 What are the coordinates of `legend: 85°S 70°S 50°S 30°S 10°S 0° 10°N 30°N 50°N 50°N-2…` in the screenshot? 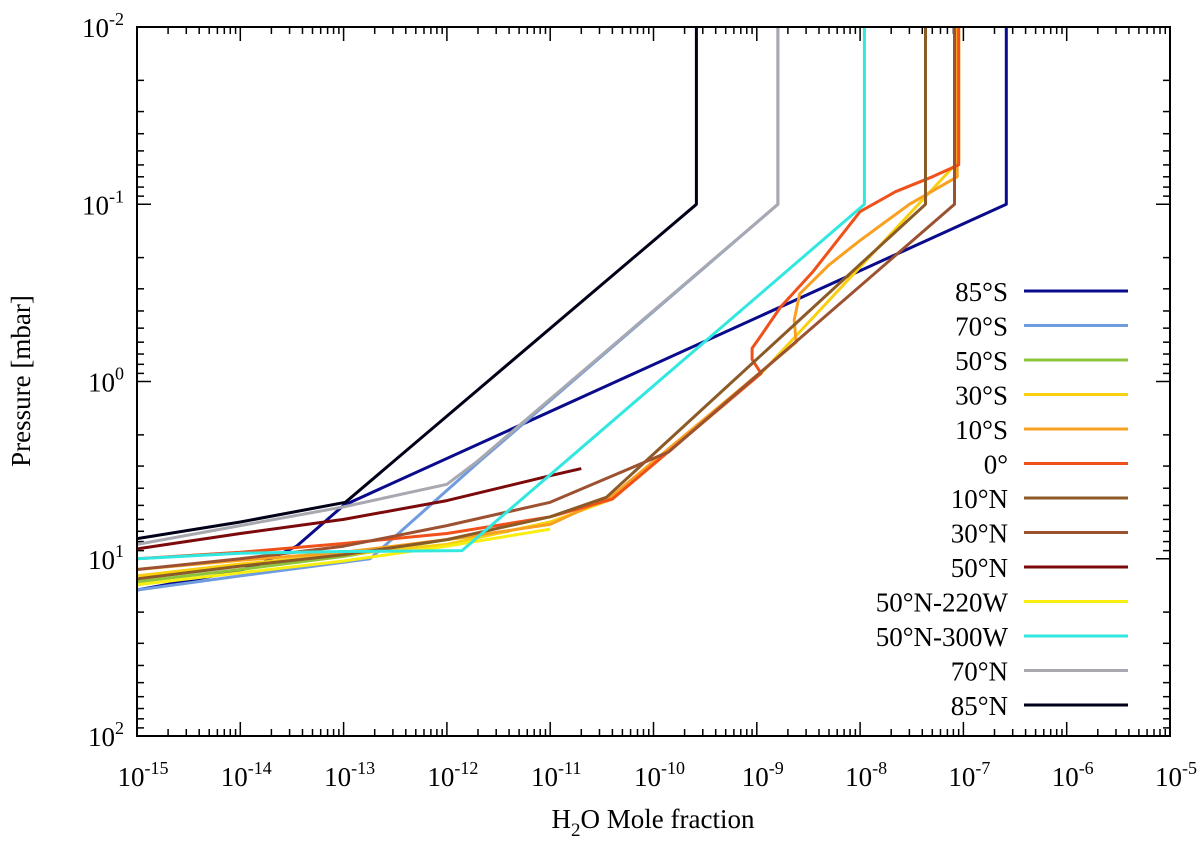 It's located at (1002, 499).